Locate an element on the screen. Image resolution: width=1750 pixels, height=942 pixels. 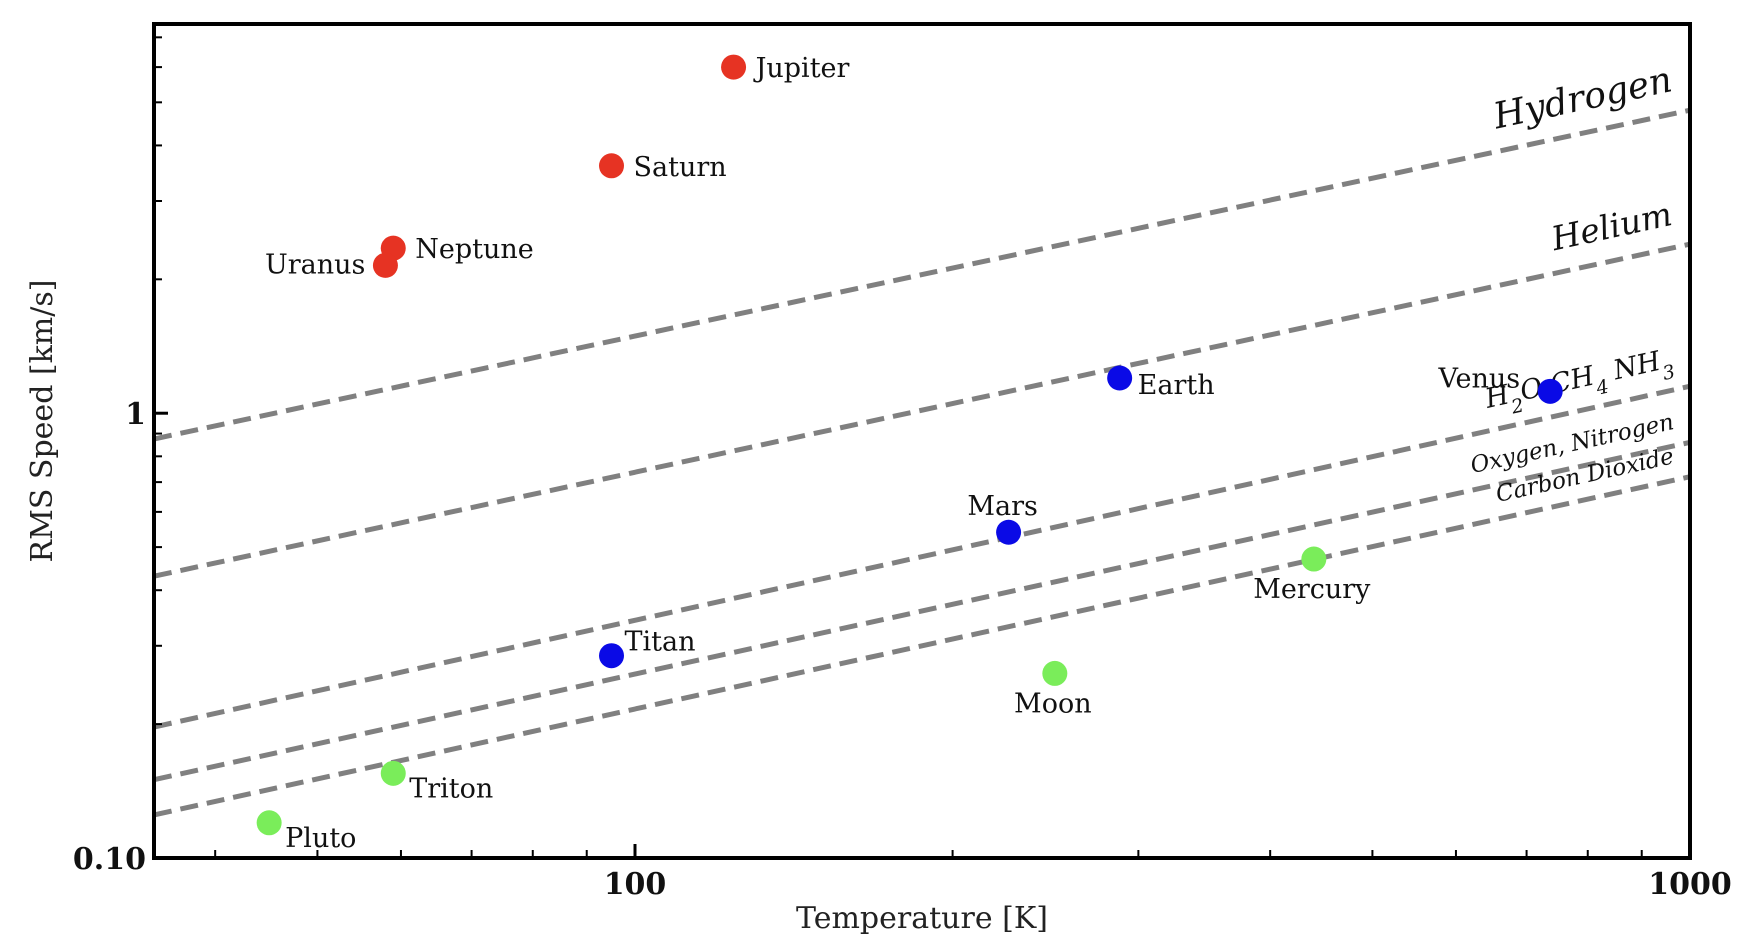
label-triton: Triton is located at coordinates (451, 788).